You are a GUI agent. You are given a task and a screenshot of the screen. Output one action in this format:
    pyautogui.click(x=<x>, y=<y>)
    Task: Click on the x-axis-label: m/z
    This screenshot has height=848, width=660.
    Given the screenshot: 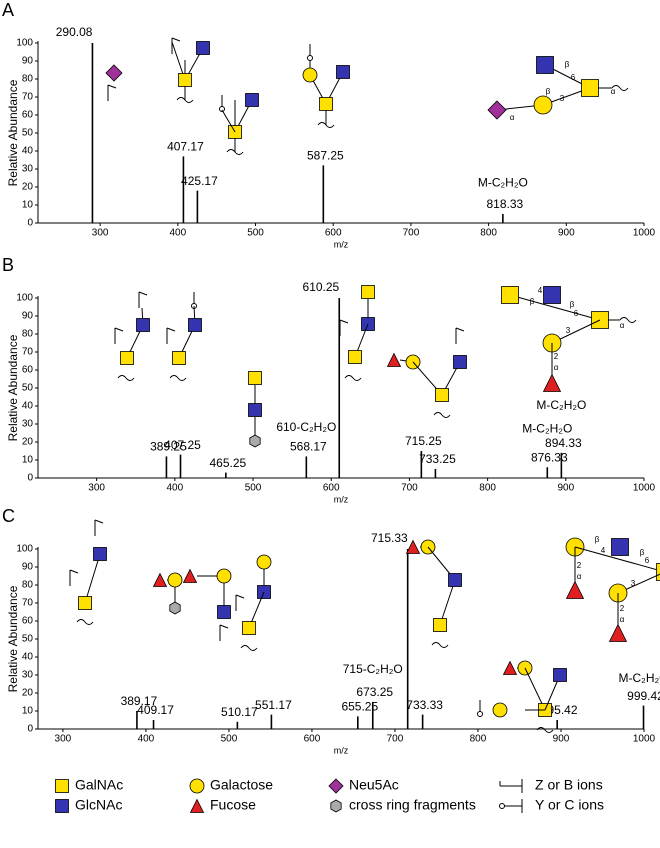 What is the action you would take?
    pyautogui.click(x=341, y=499)
    